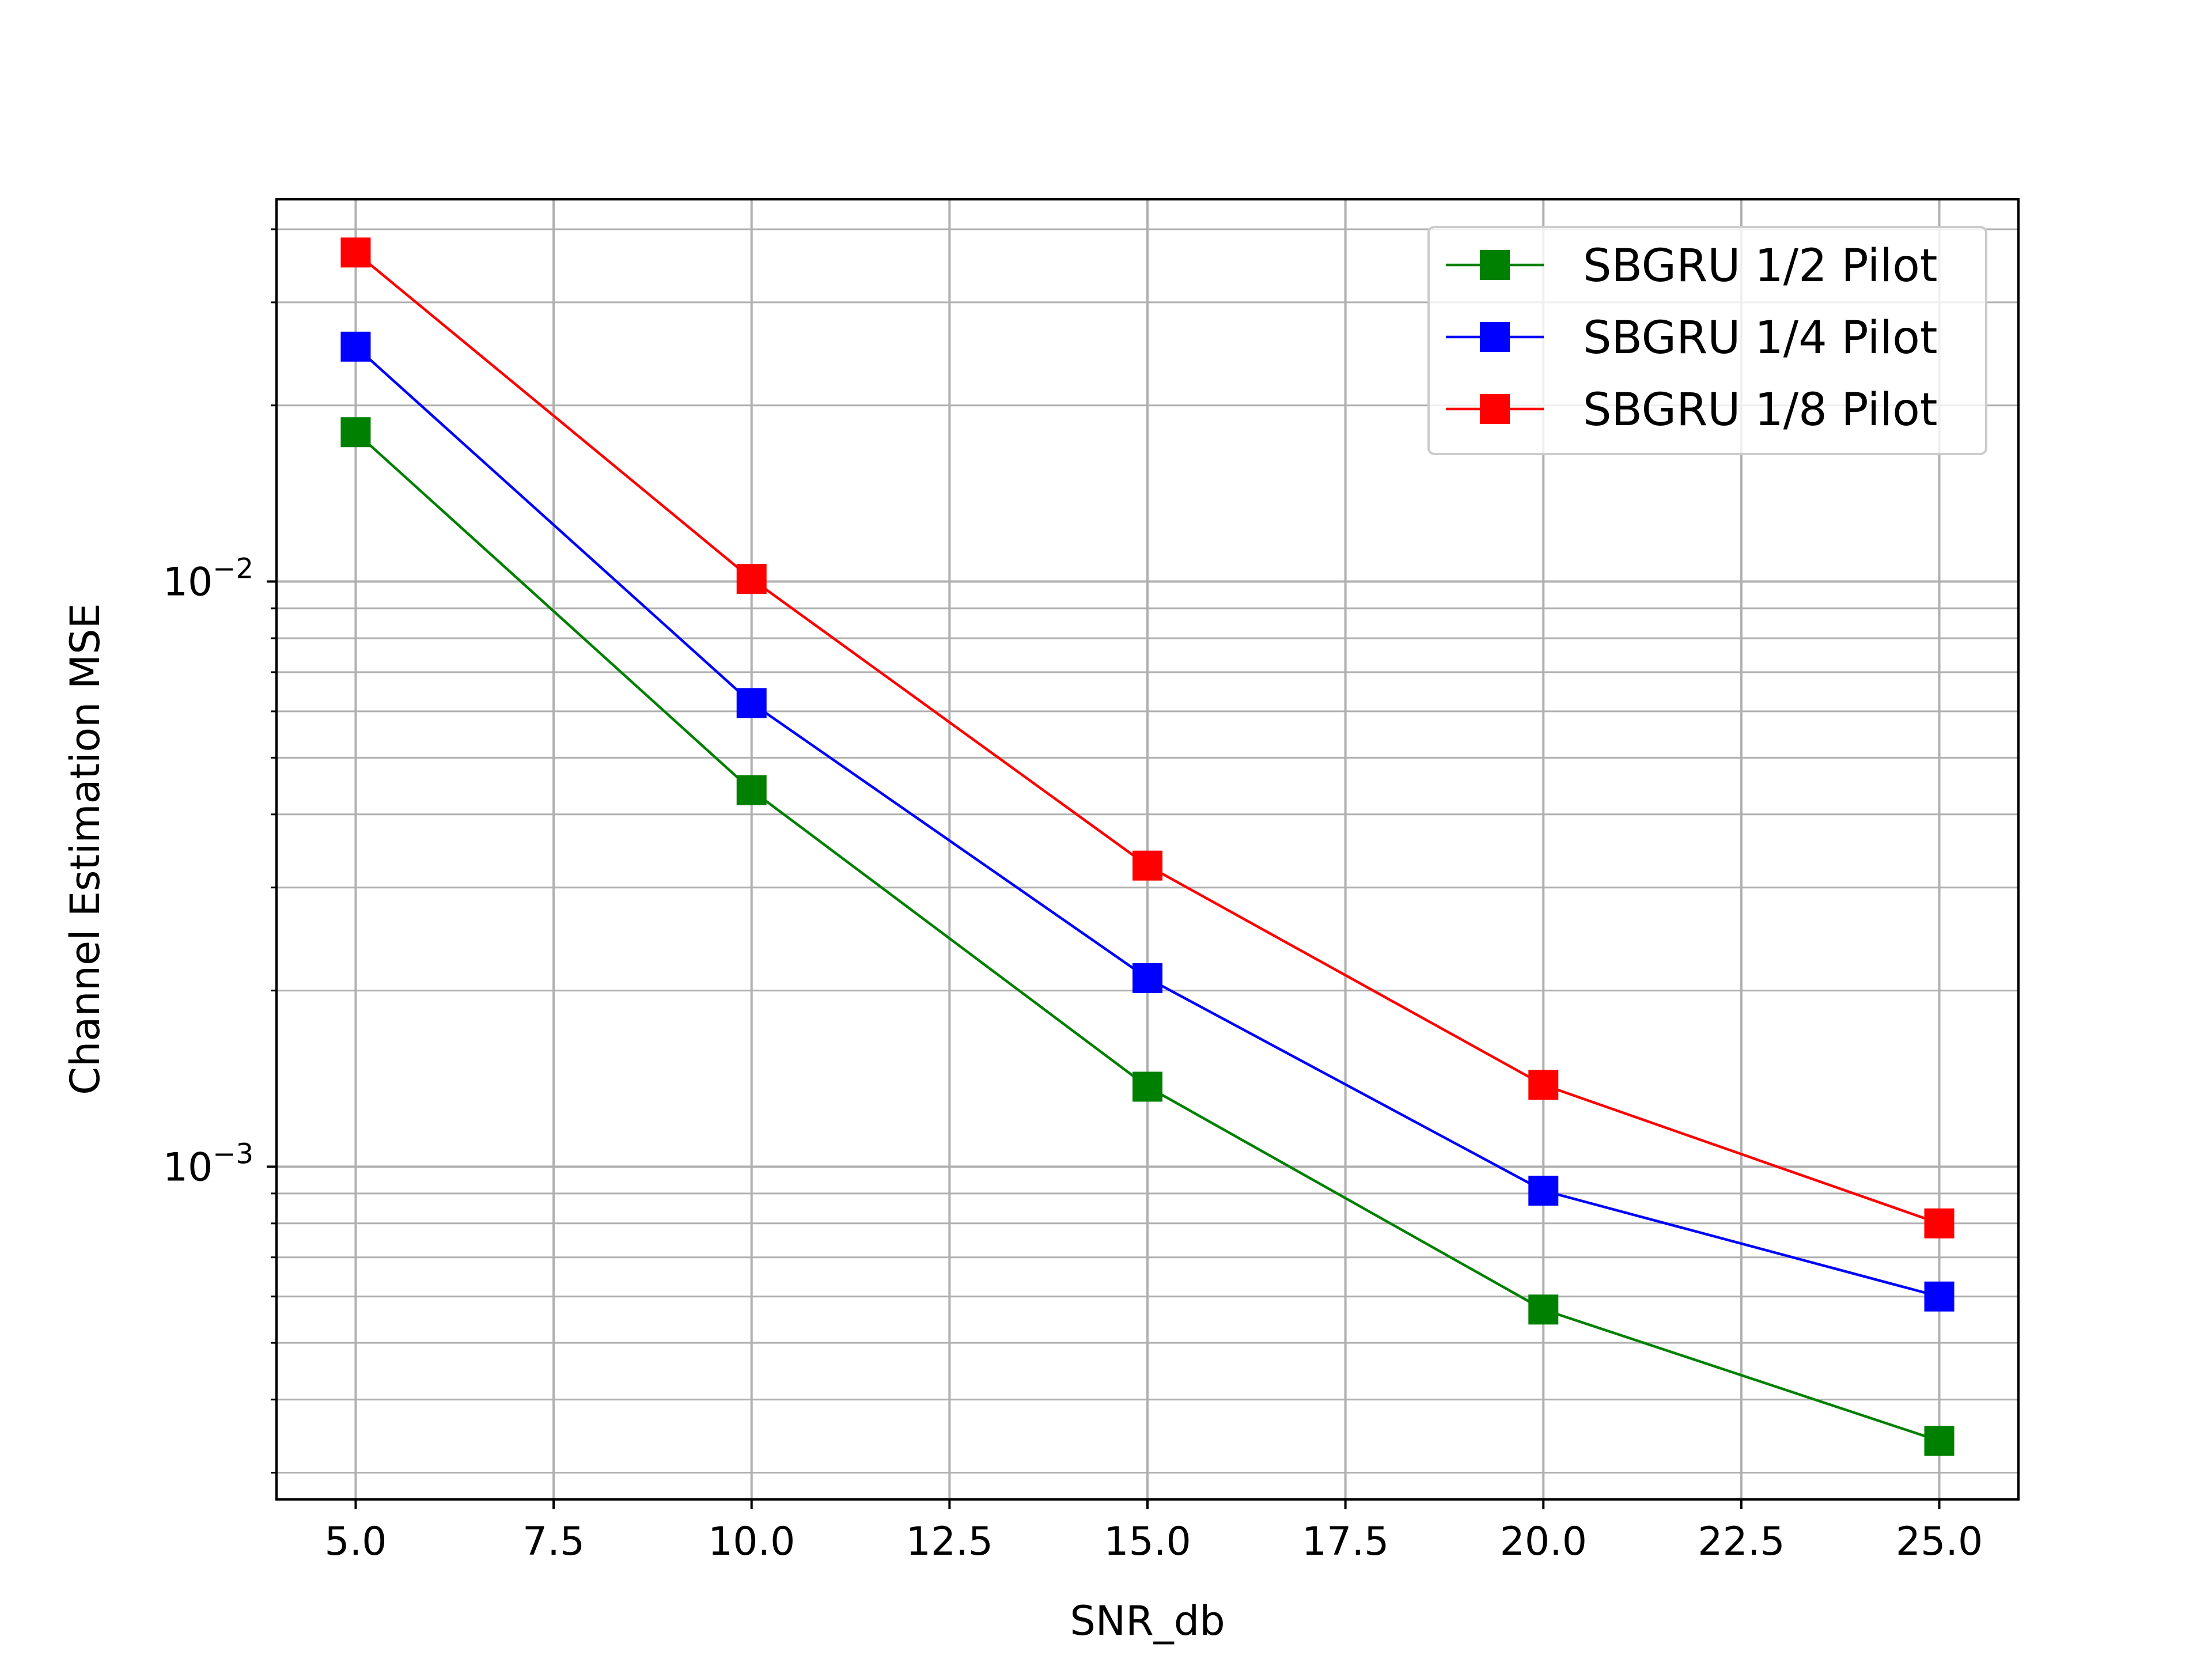  Describe the element at coordinates (1760, 338) in the screenshot. I see `legend-label: SBGRU 1/4 Pilot` at that location.